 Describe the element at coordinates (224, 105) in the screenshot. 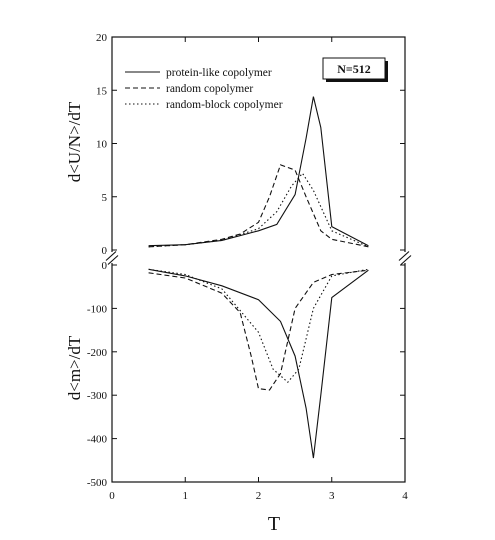

I see `legend-label: random-block copolymer` at that location.